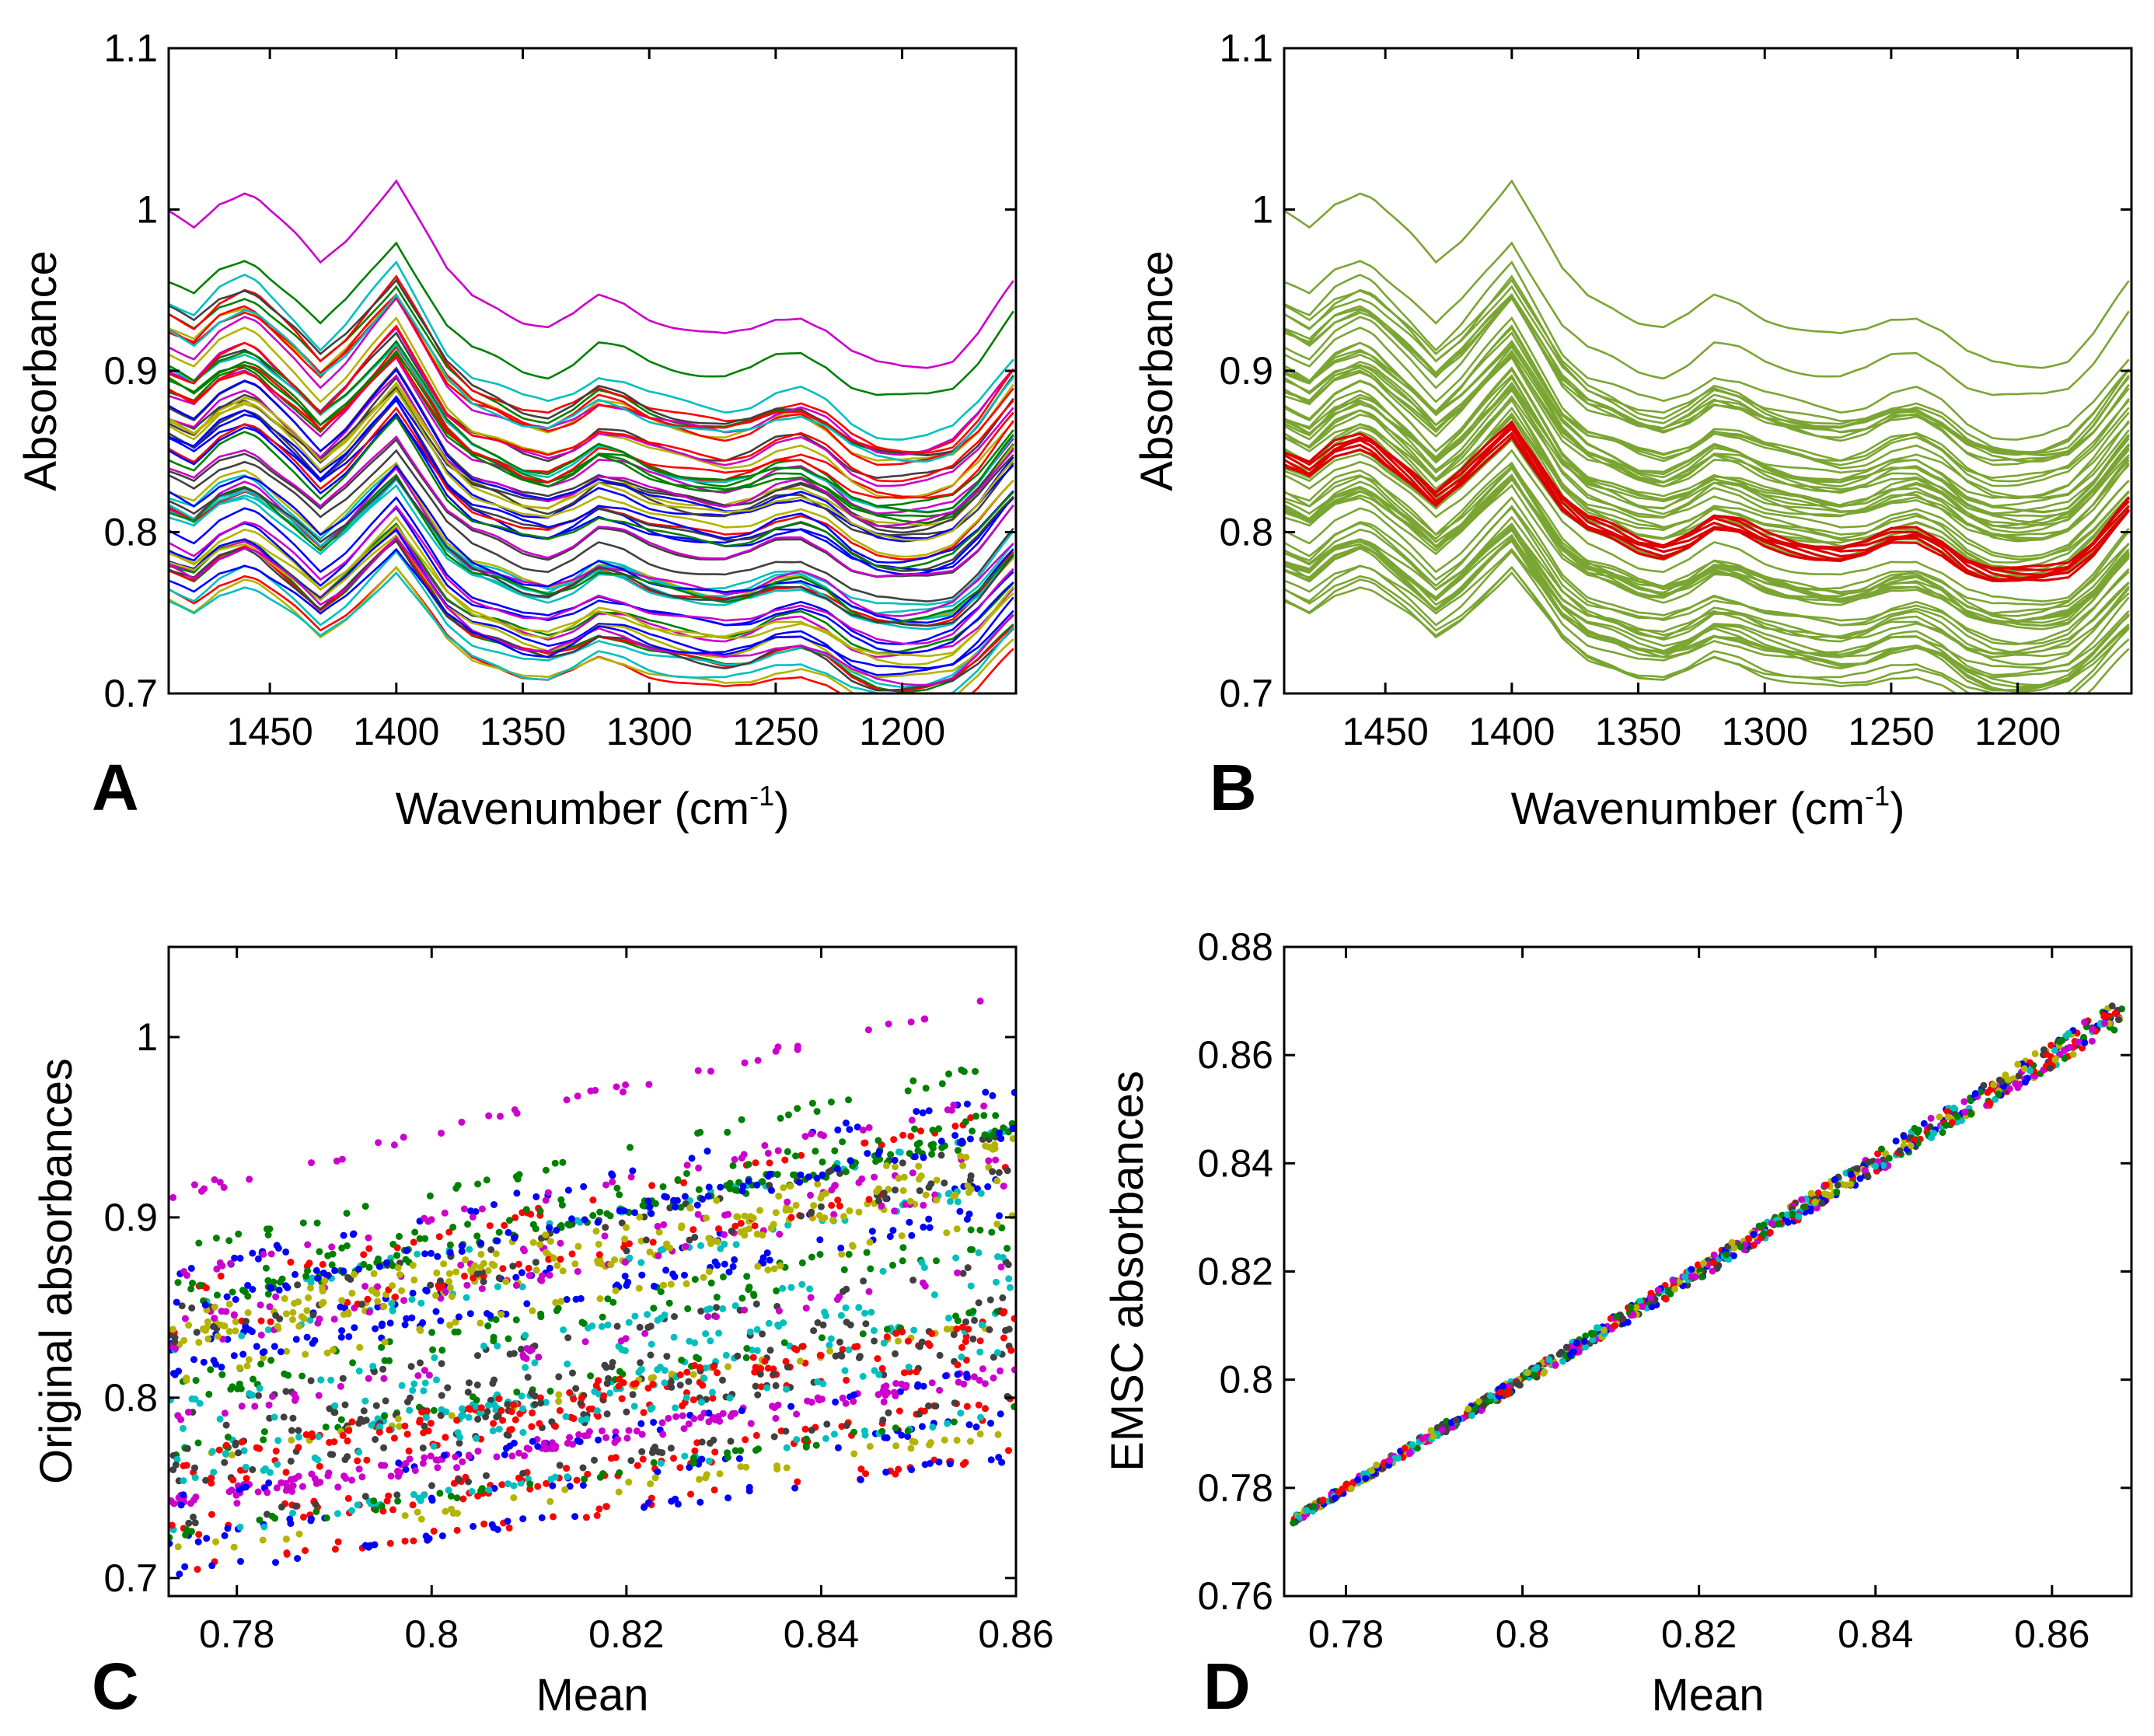 This screenshot has height=1736, width=2154. Describe the element at coordinates (130, 48) in the screenshot. I see `y-tick-label: 1.1` at that location.